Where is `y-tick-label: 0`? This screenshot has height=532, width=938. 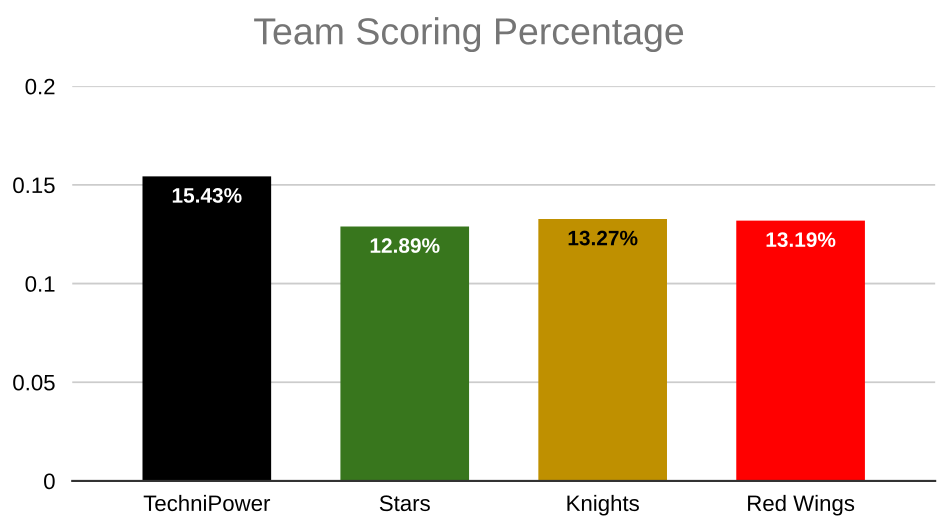 y-tick-label: 0 is located at coordinates (49, 481).